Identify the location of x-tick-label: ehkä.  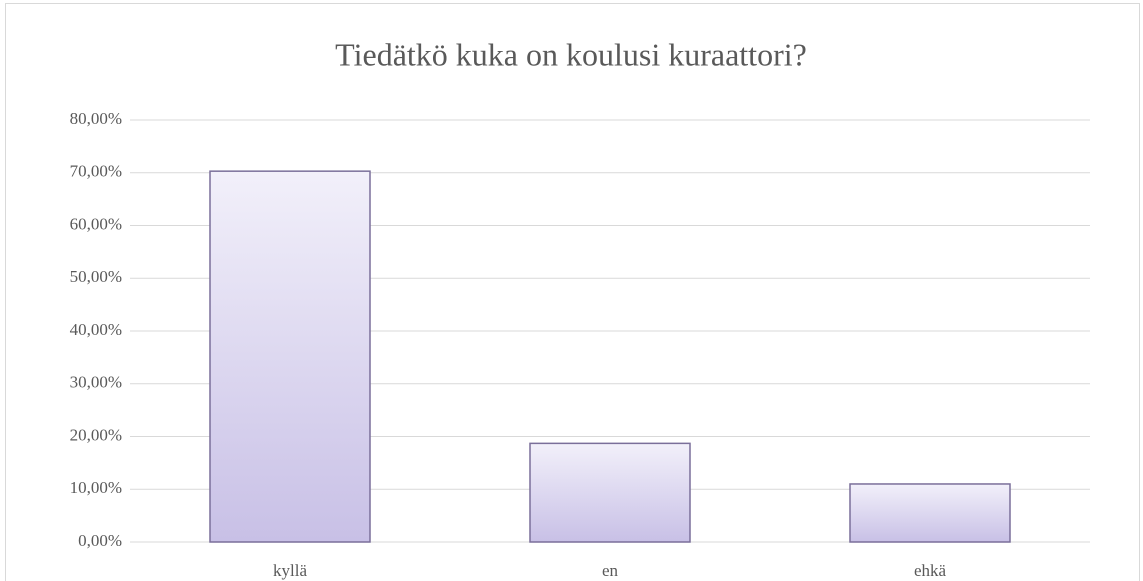
(930, 570).